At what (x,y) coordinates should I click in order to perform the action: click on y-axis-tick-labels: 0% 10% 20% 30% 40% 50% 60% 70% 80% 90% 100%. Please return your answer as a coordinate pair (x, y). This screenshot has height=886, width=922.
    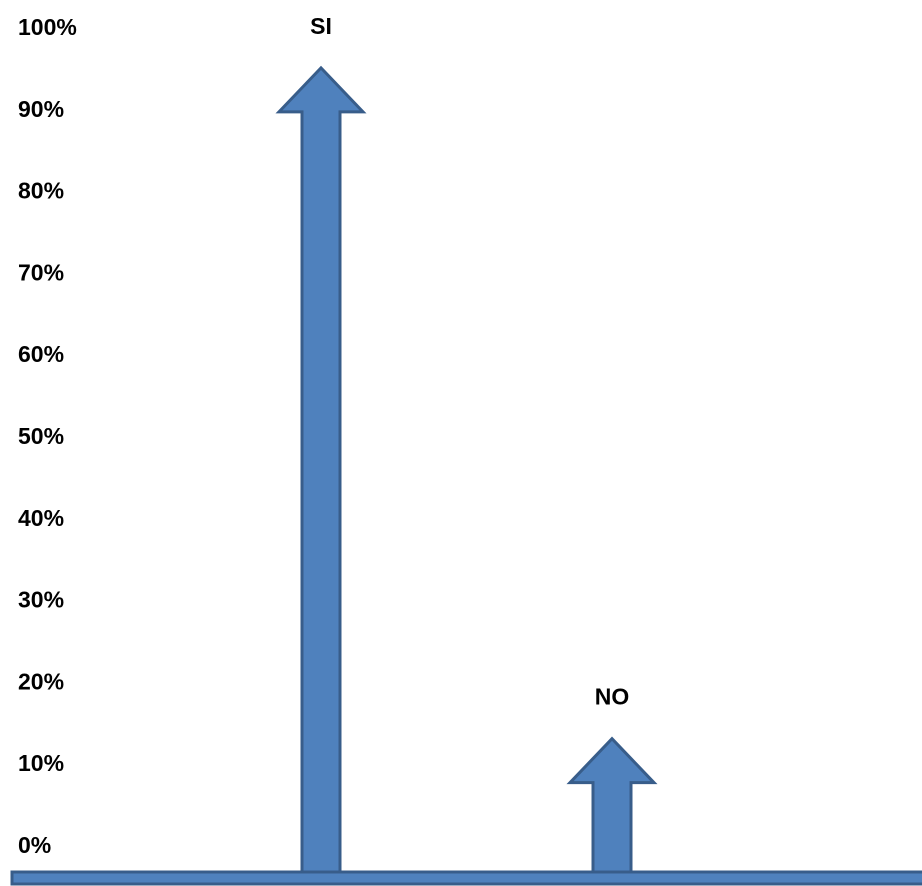
    Looking at the image, I should click on (47, 436).